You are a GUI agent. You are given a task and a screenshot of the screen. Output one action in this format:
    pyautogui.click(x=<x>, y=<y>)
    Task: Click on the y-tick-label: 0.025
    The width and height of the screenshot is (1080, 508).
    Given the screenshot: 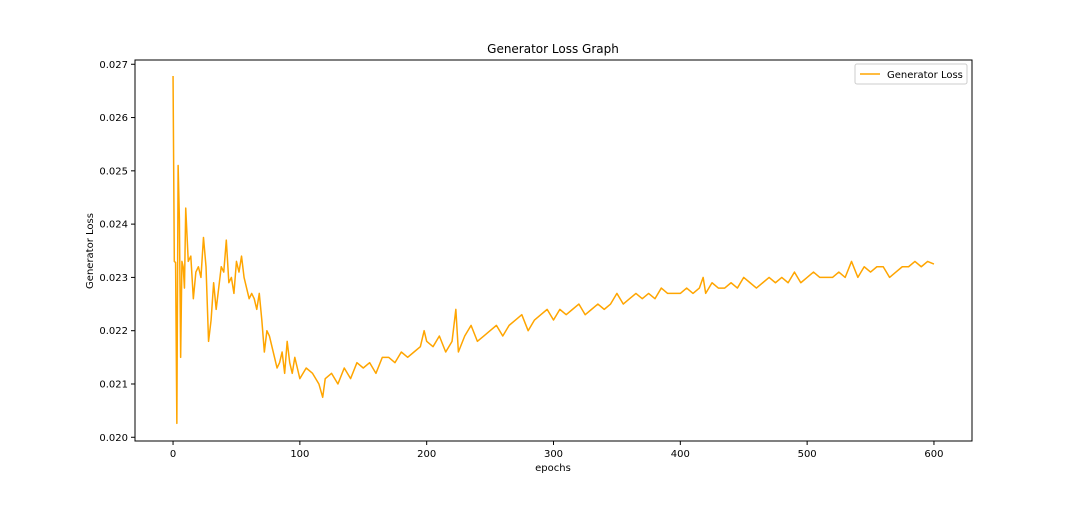 What is the action you would take?
    pyautogui.click(x=113, y=171)
    